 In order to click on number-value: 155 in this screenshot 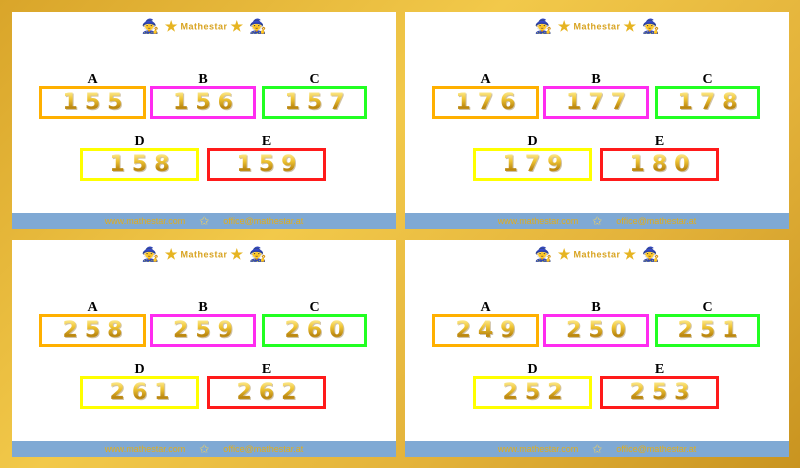, I will do `click(93, 102)`.